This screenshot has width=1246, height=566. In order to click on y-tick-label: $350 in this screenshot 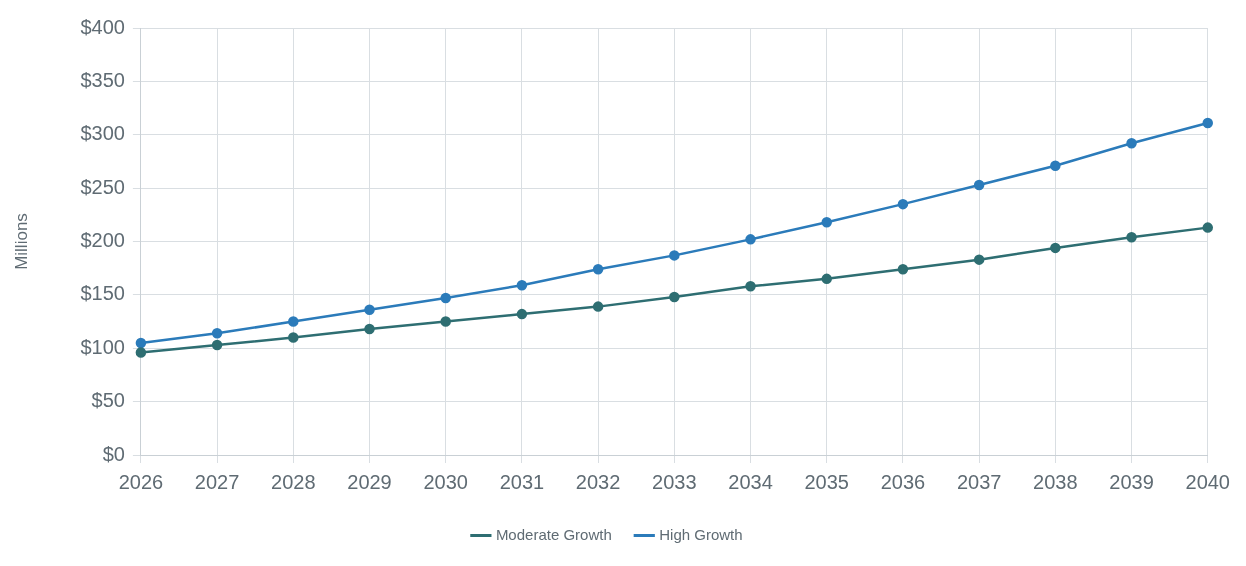, I will do `click(102, 79)`.